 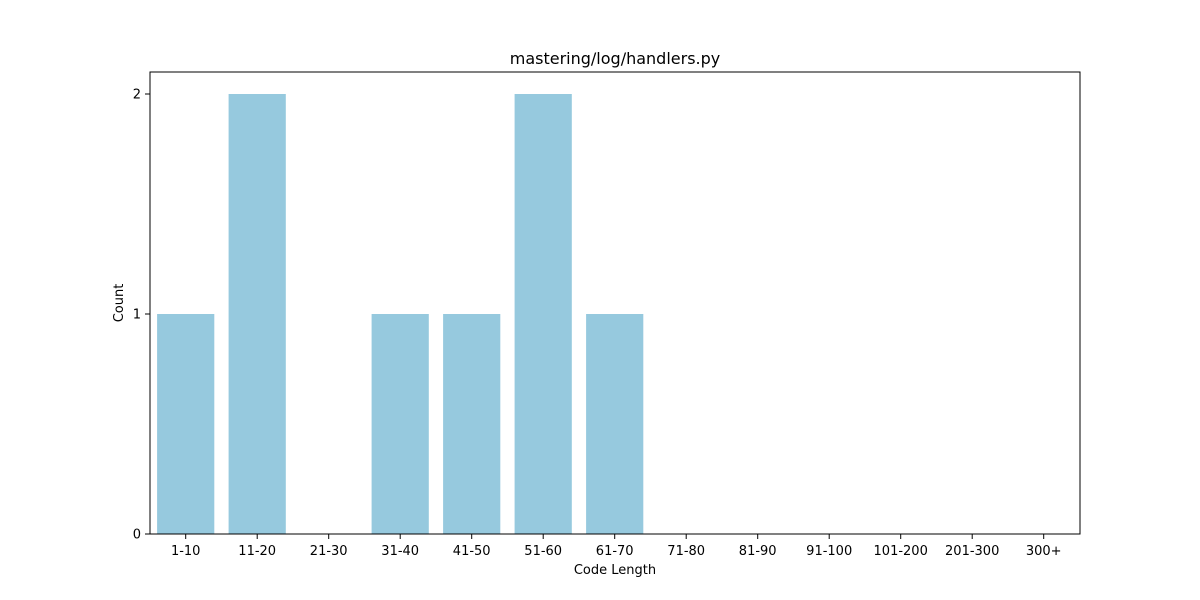 What do you see at coordinates (141, 315) in the screenshot?
I see `y-axis: 0 1 2` at bounding box center [141, 315].